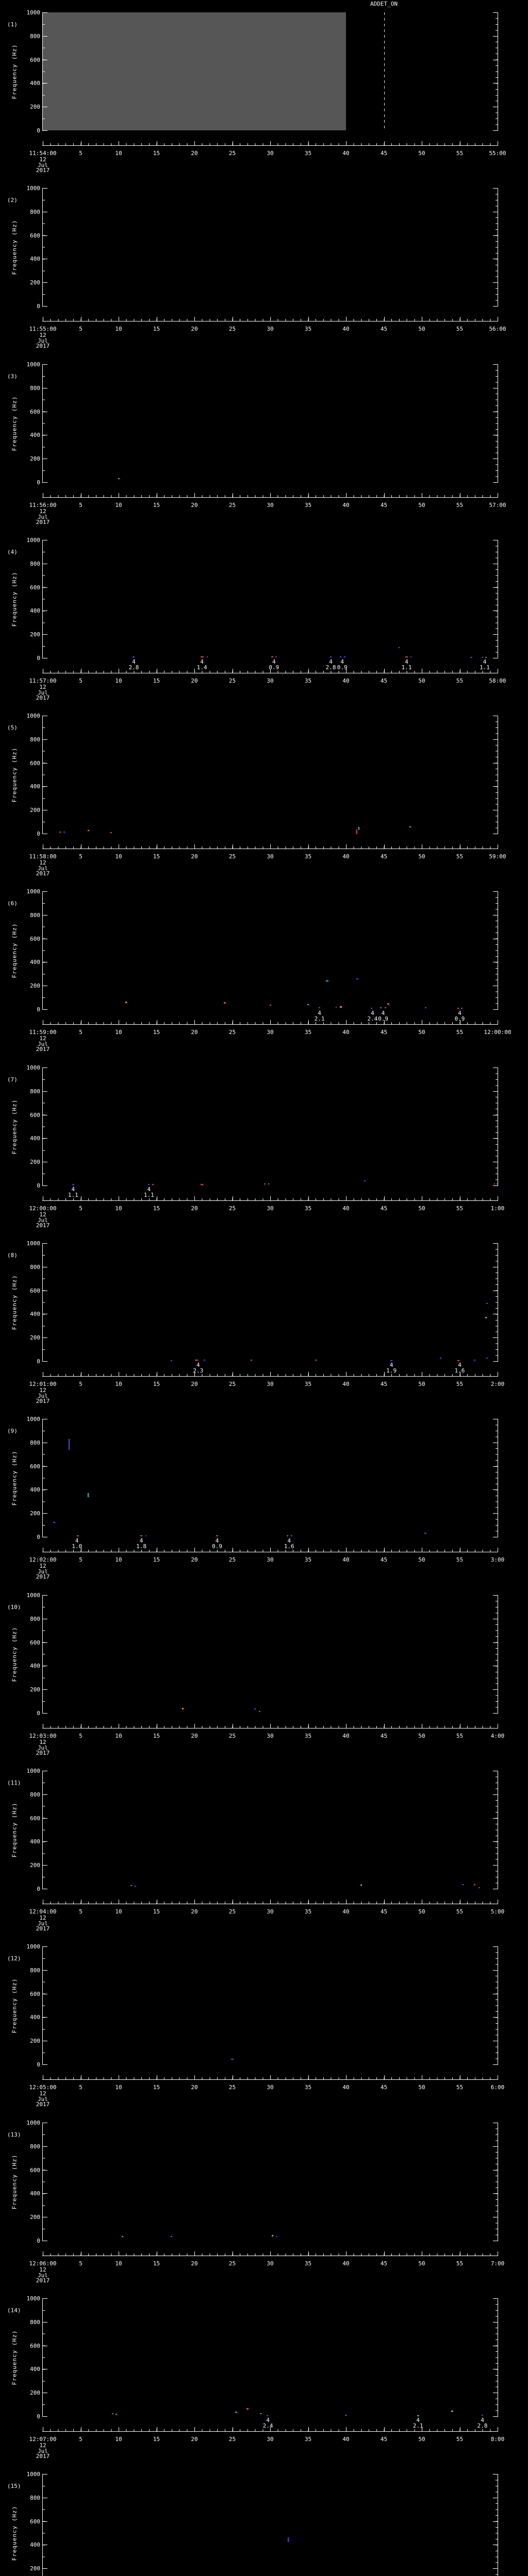 This screenshot has width=528, height=2576. I want to click on x-tick-label: 30, so click(270, 329).